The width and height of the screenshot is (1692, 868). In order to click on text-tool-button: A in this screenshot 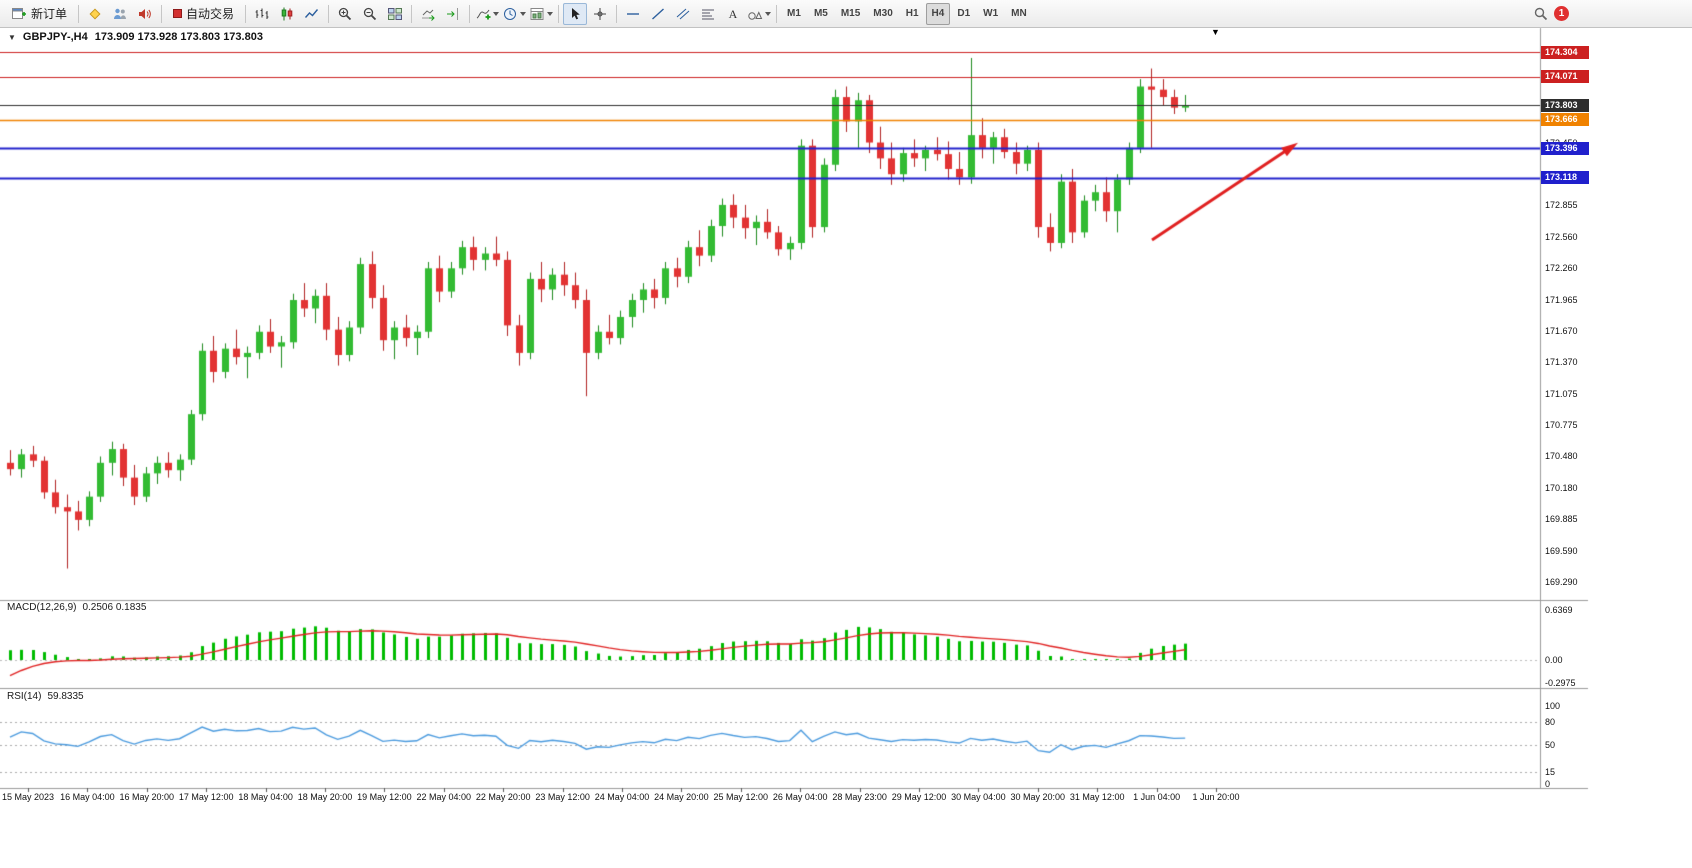, I will do `click(733, 14)`.